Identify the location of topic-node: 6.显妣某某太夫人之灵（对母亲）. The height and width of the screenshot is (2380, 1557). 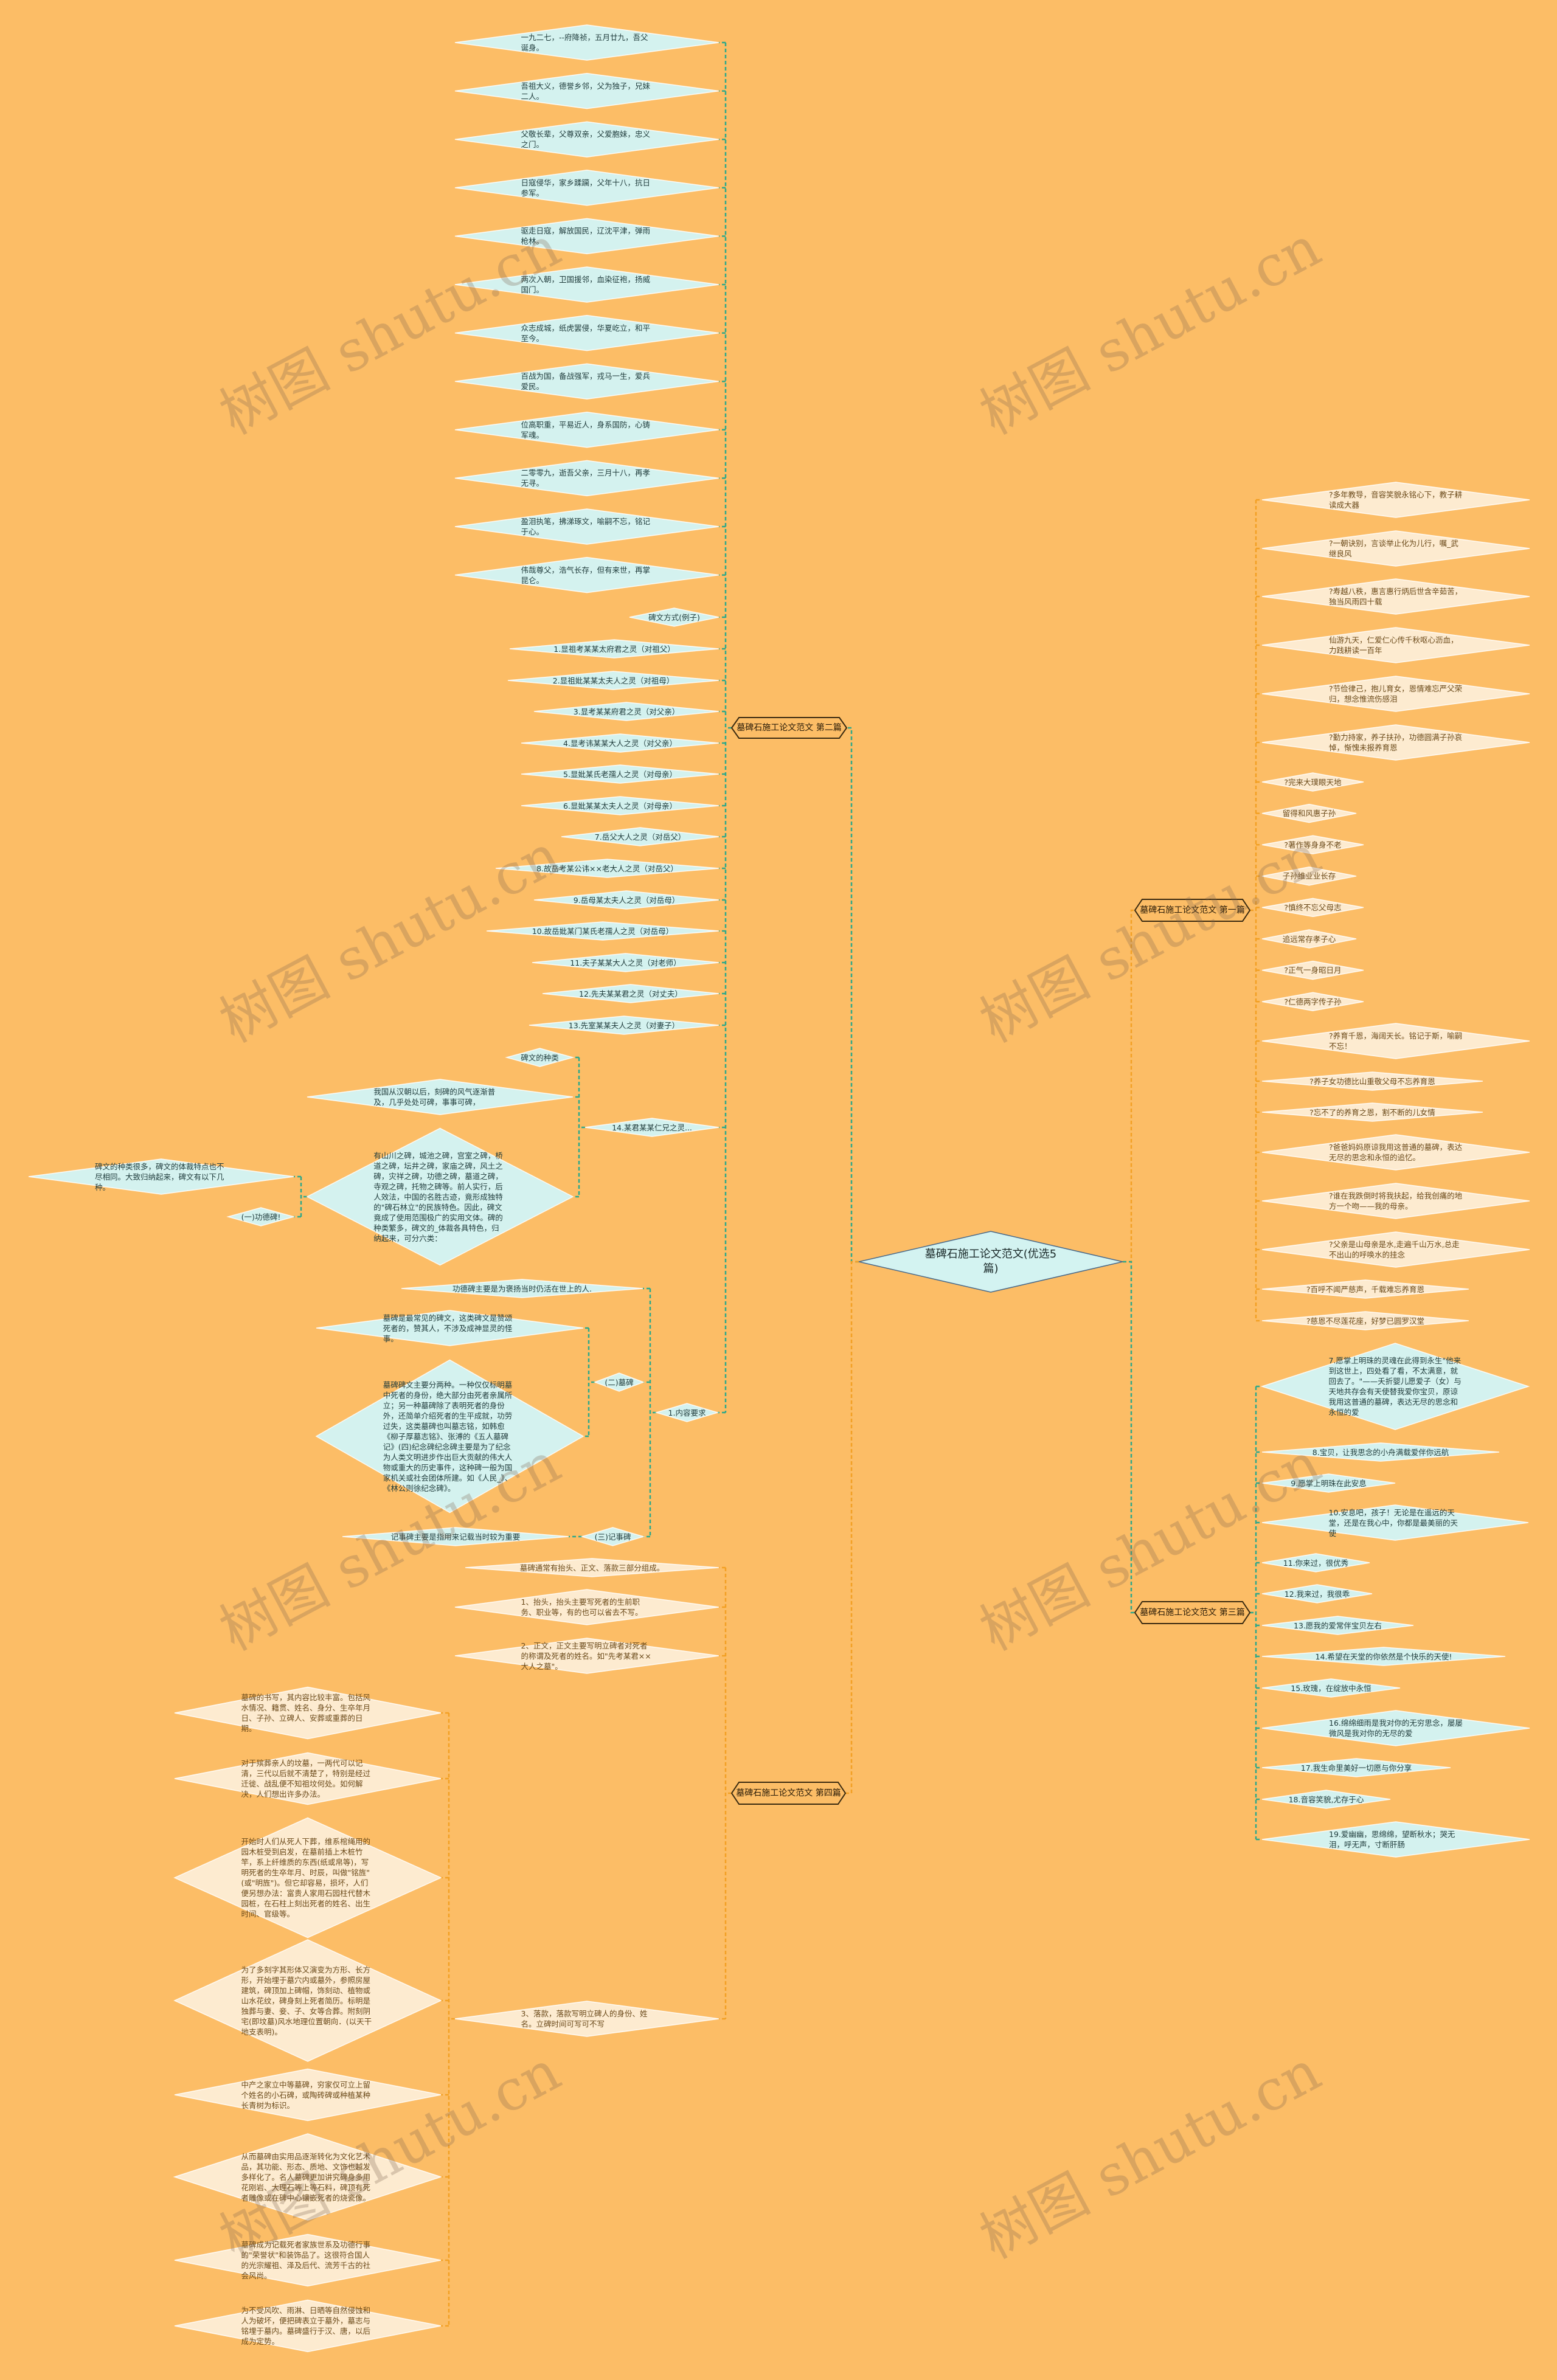
(620, 806).